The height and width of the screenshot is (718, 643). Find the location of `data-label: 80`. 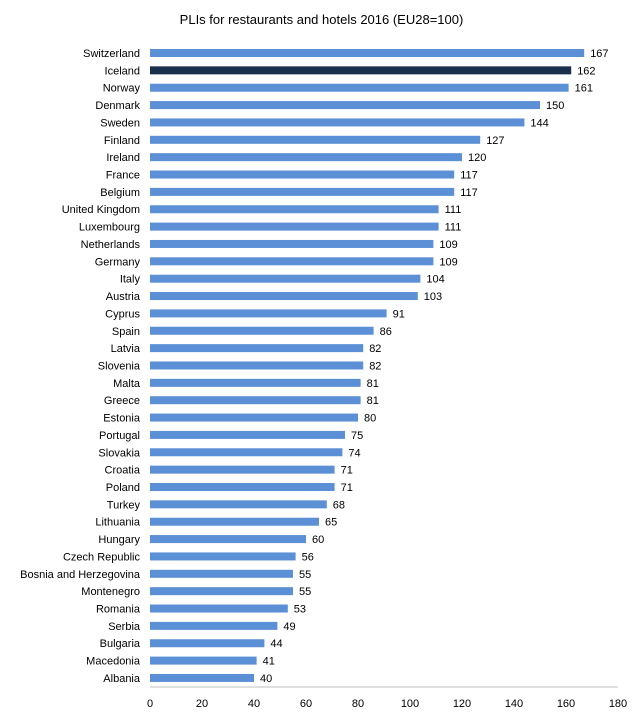

data-label: 80 is located at coordinates (370, 419).